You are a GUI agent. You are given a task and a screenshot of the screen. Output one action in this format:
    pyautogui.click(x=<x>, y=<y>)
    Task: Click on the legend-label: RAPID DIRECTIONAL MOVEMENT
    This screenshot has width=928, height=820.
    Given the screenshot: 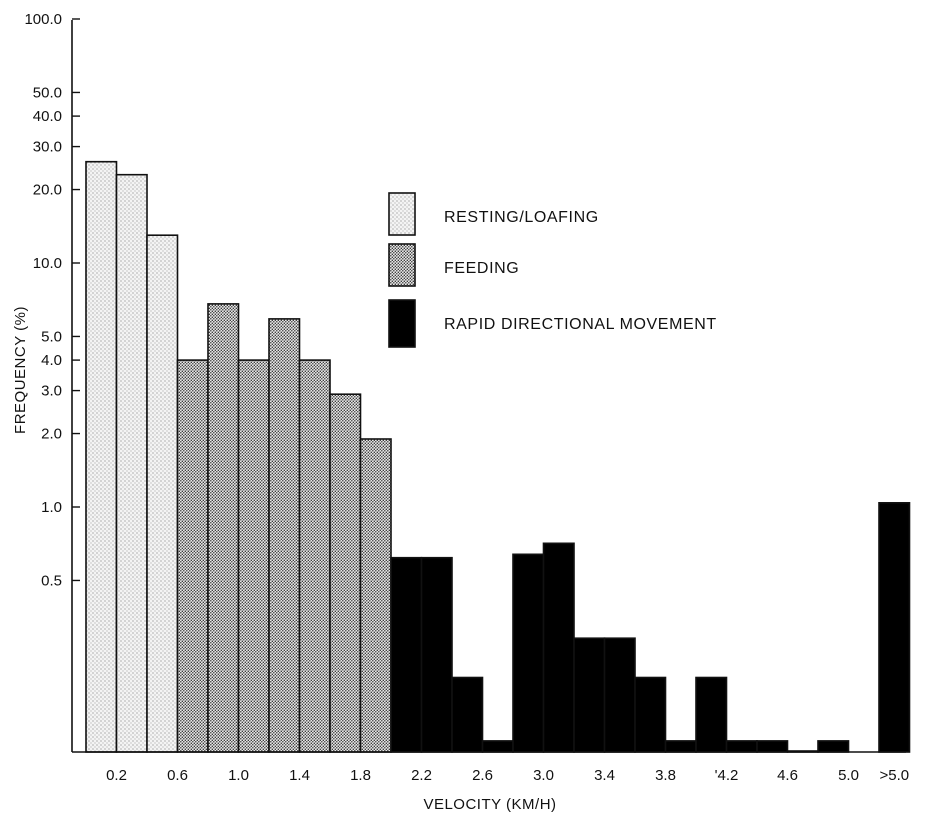 What is the action you would take?
    pyautogui.click(x=580, y=324)
    